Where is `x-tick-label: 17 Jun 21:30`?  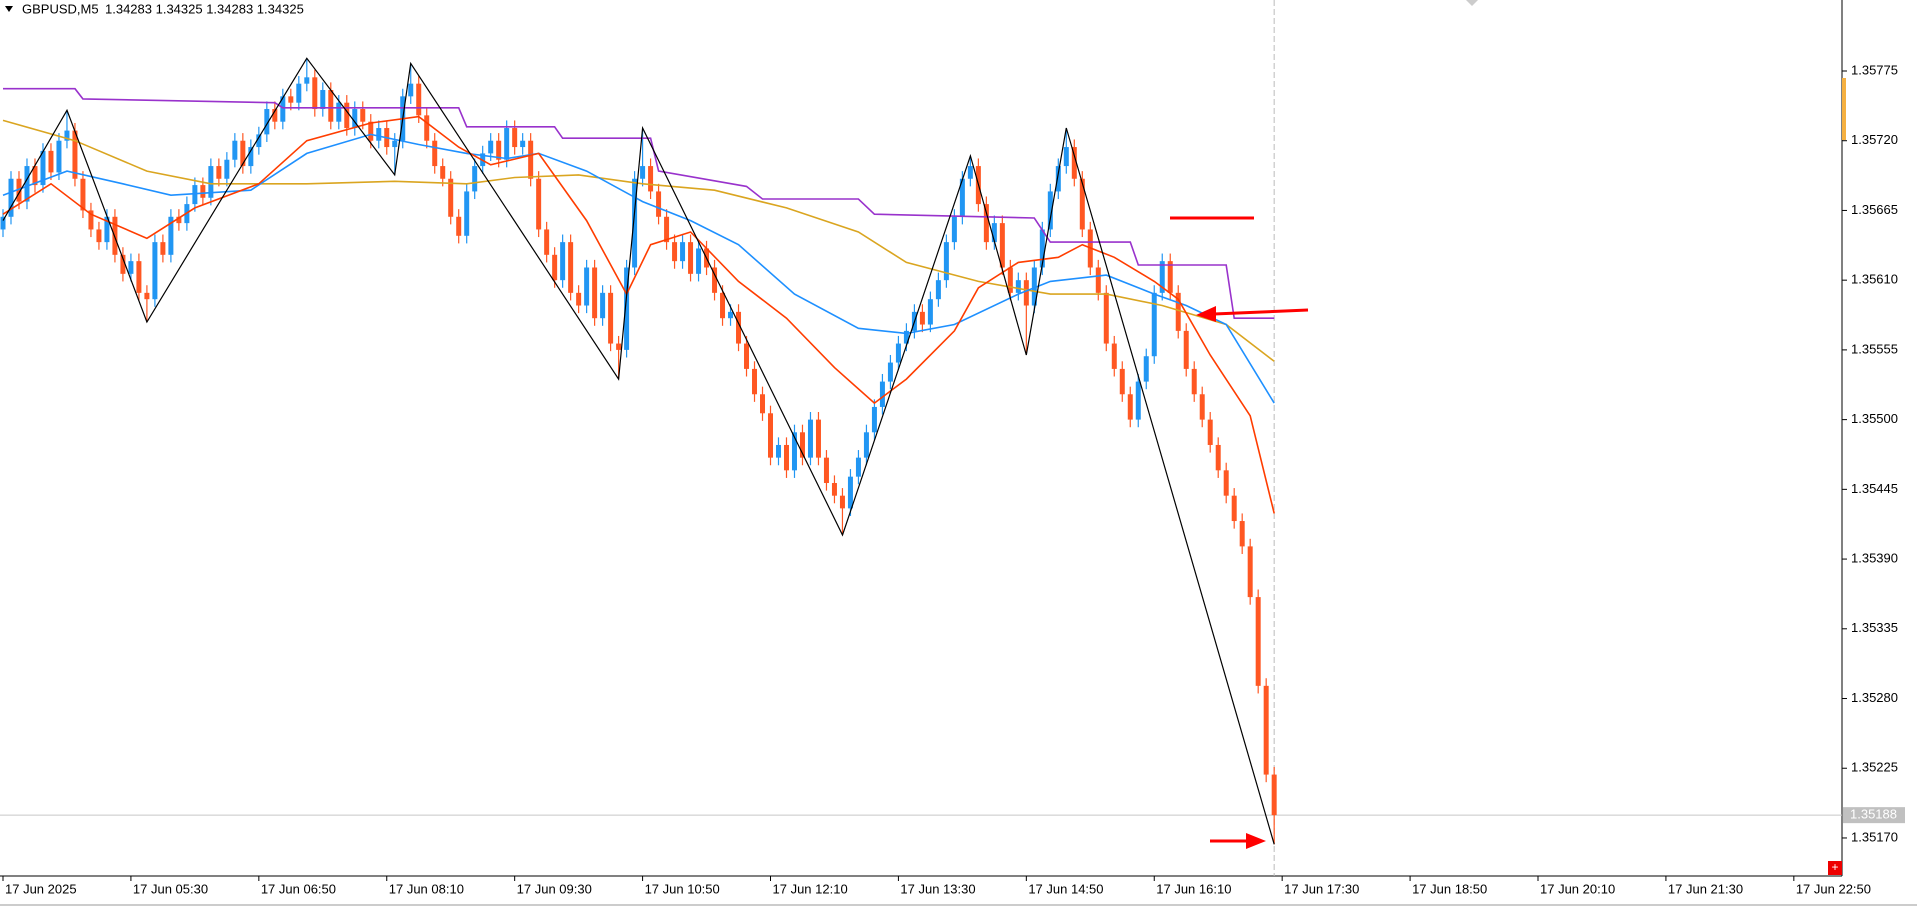
x-tick-label: 17 Jun 21:30 is located at coordinates (1705, 888).